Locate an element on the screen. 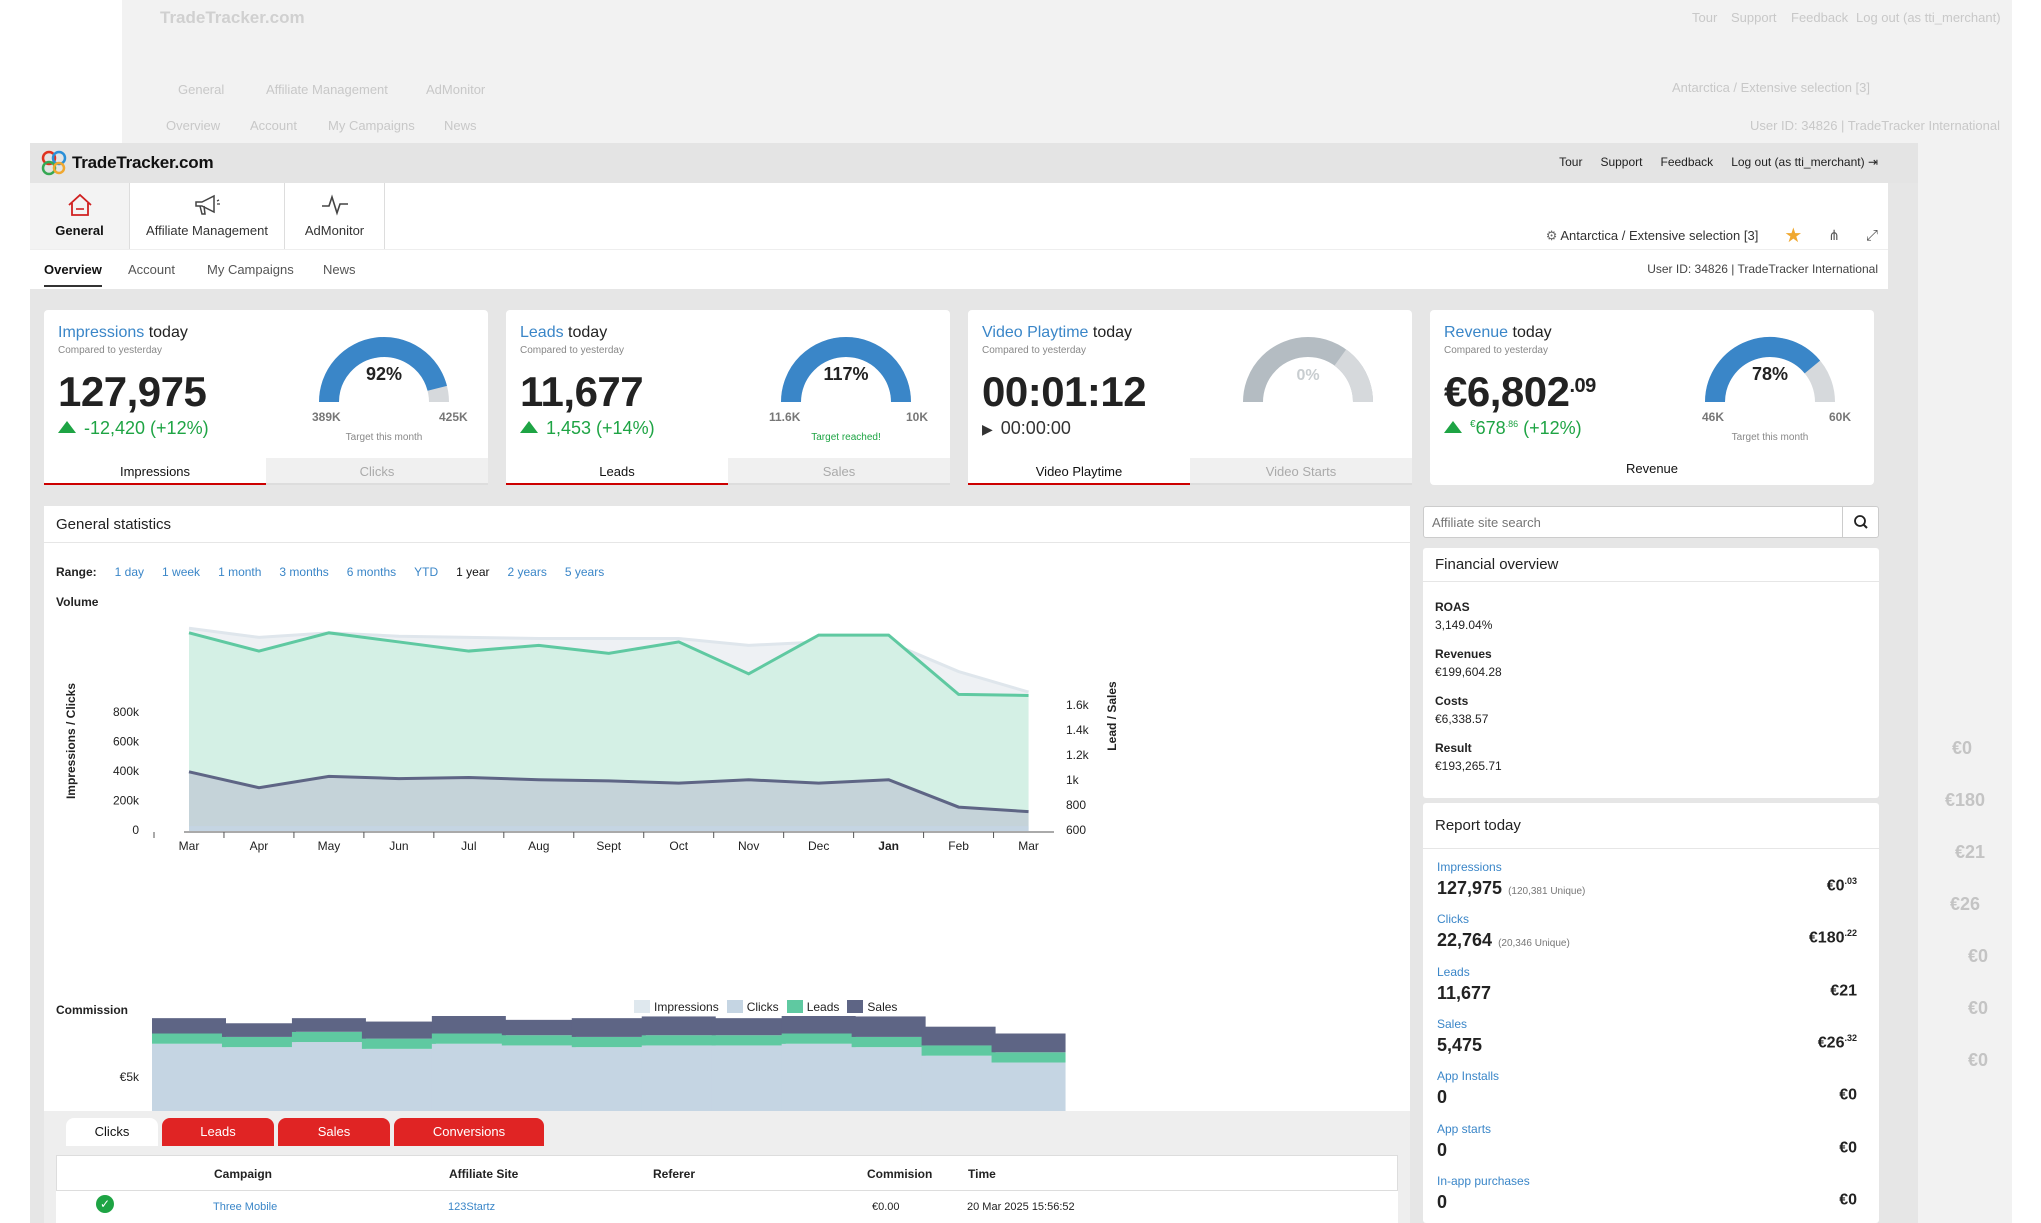 This screenshot has width=2041, height=1223. legend-item: Clicks is located at coordinates (752, 1007).